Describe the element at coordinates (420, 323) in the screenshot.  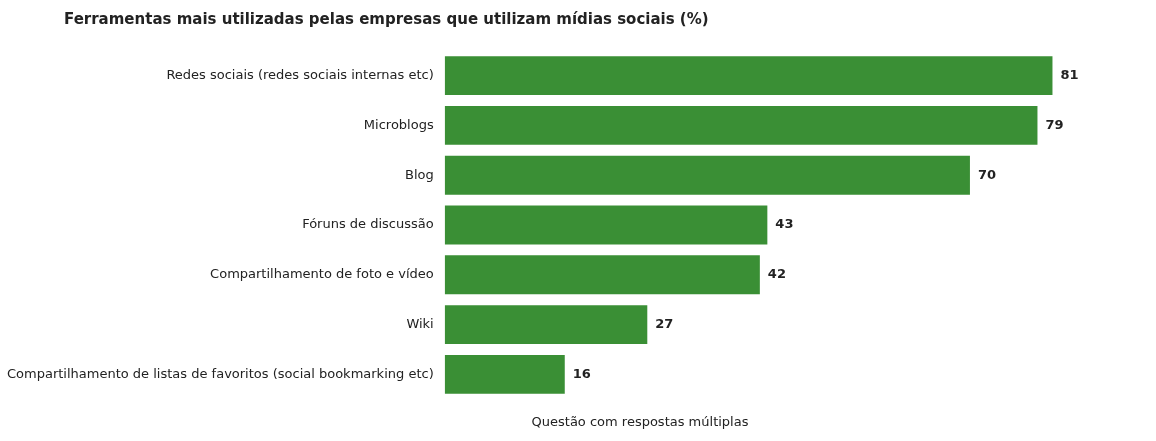
I see `y-tick-label: Wiki` at that location.